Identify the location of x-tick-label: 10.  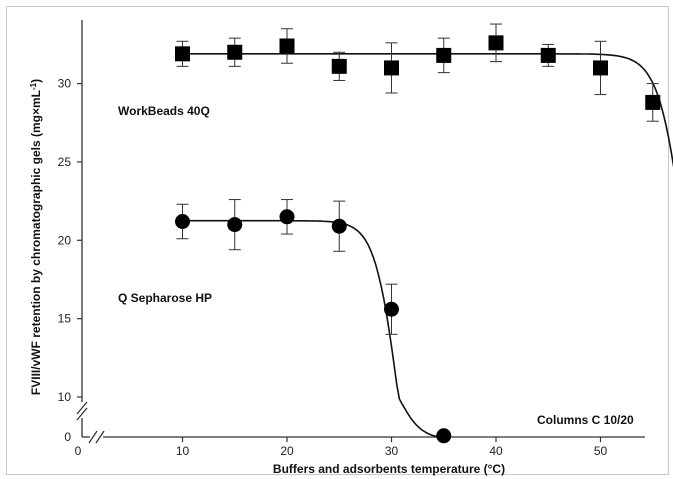
(183, 451).